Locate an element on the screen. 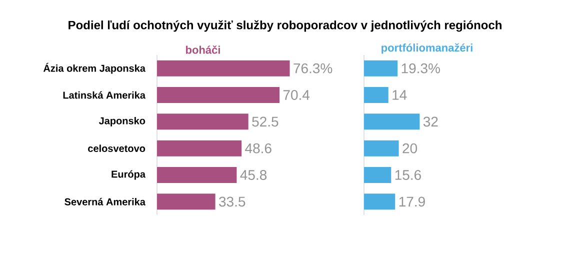 The height and width of the screenshot is (264, 570). data-label: 76.3% is located at coordinates (313, 68).